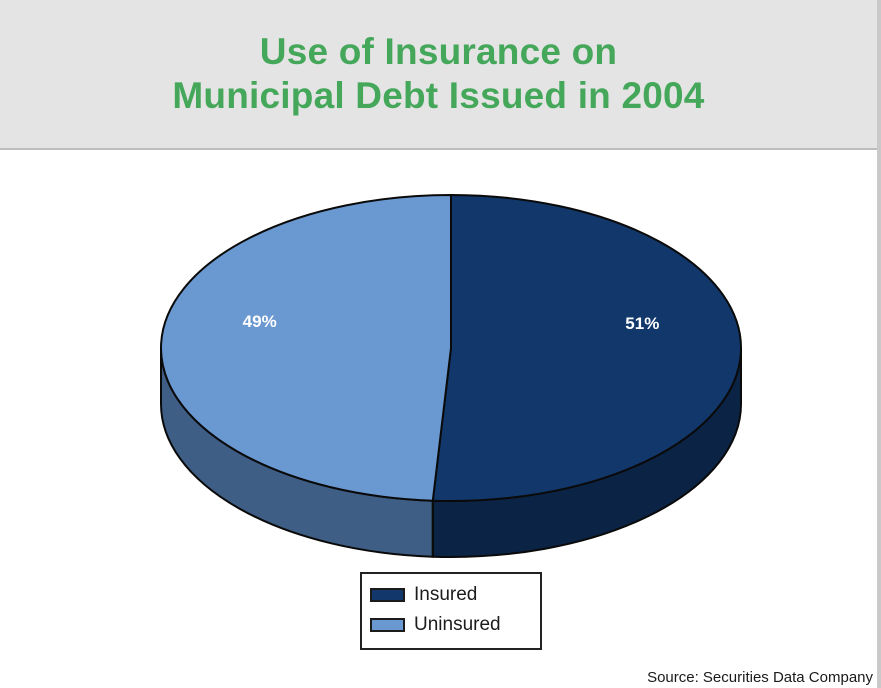  Describe the element at coordinates (306, 348) in the screenshot. I see `pie-slice-uninsured` at that location.